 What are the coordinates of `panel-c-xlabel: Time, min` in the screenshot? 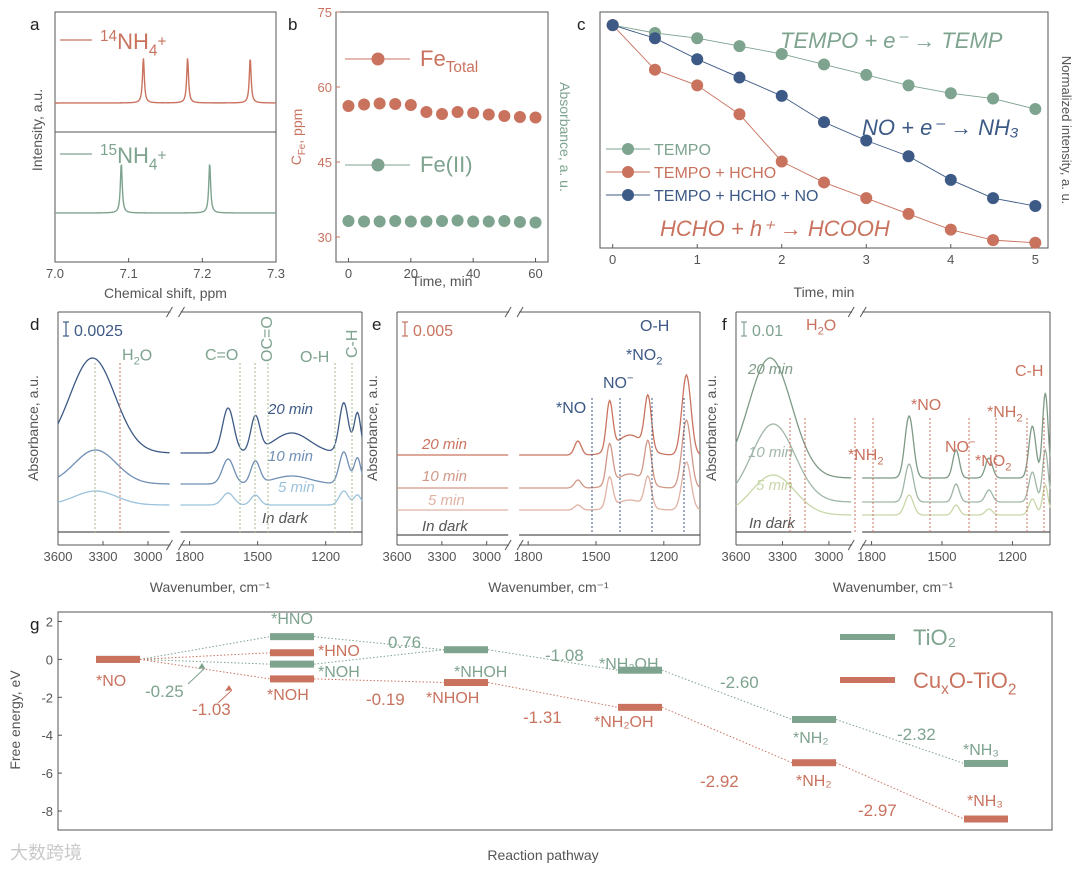 It's located at (824, 292).